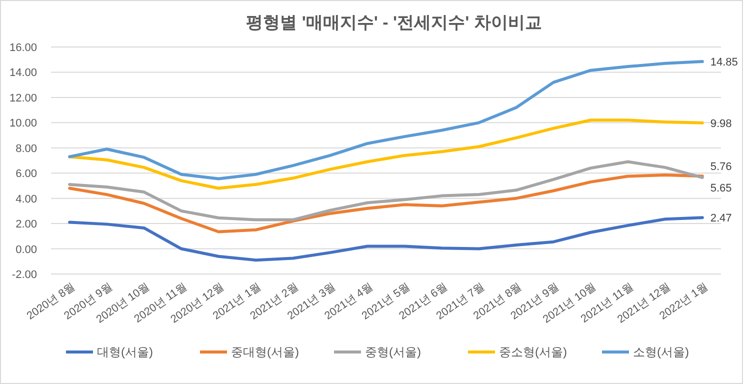 The width and height of the screenshot is (743, 384). Describe the element at coordinates (26, 174) in the screenshot. I see `y-tick-label: 6.00` at that location.